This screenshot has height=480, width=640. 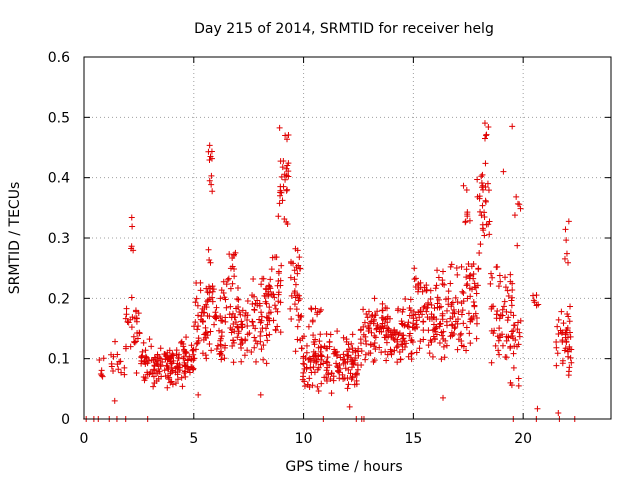 What do you see at coordinates (59, 118) in the screenshot?
I see `y-tick-label: 0.5` at bounding box center [59, 118].